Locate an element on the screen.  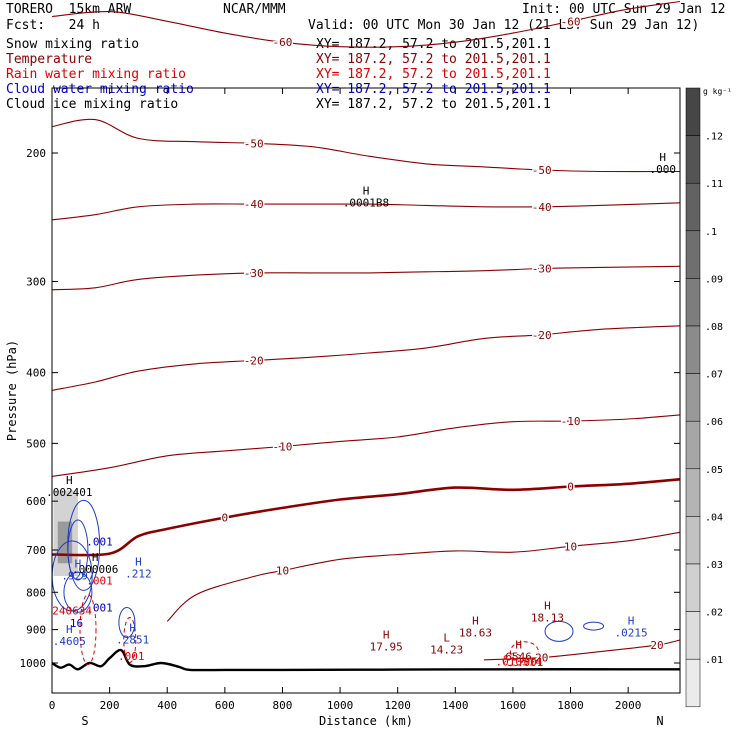
legend-label: Snow mixing ratio is located at coordinates (73, 44).